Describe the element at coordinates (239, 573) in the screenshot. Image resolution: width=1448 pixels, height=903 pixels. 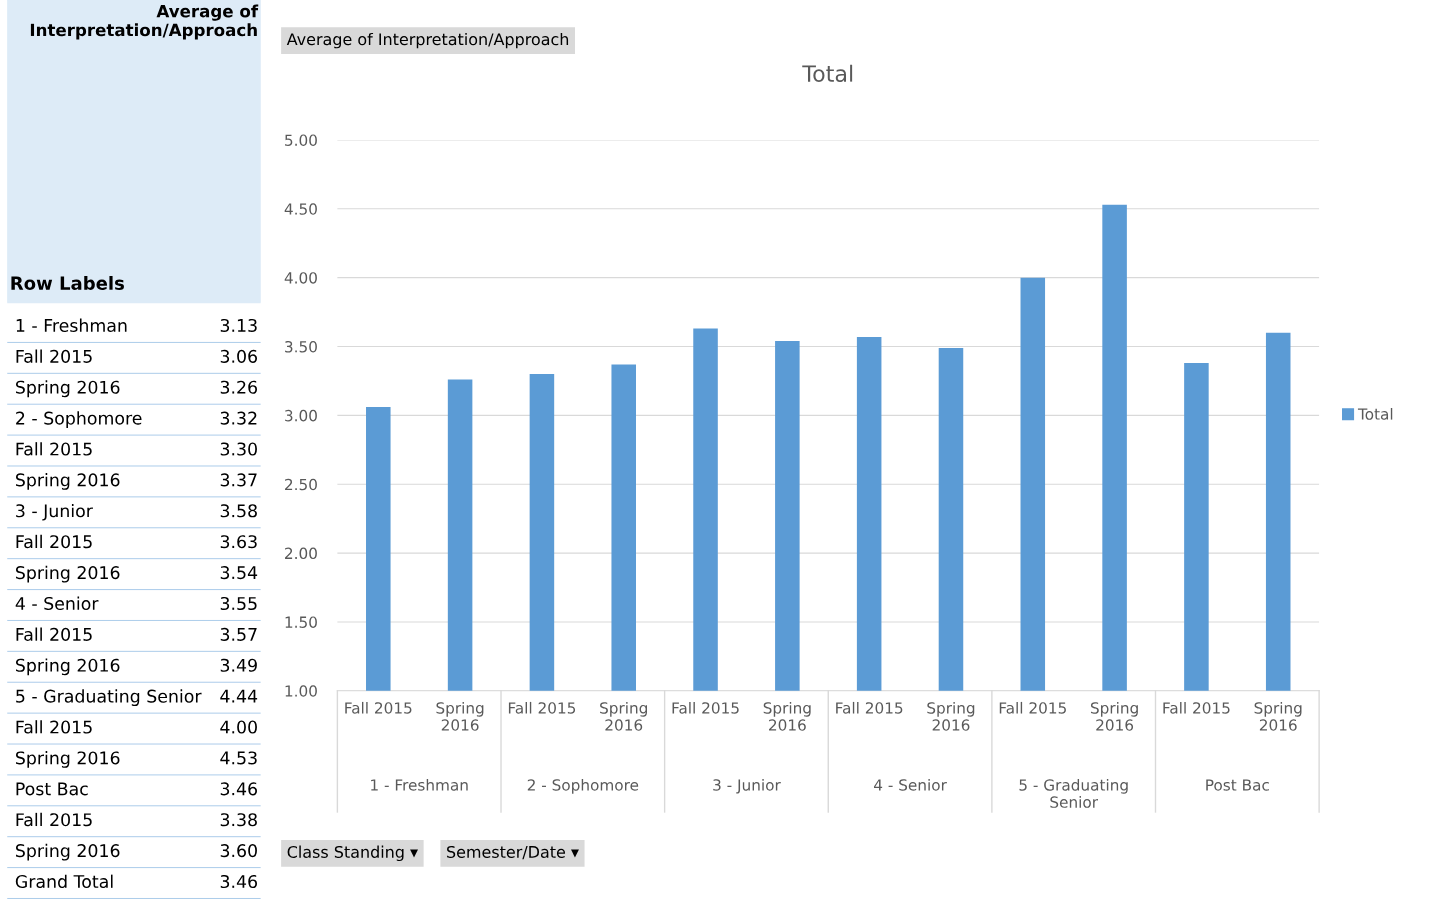
I see `text: 3.54` at that location.